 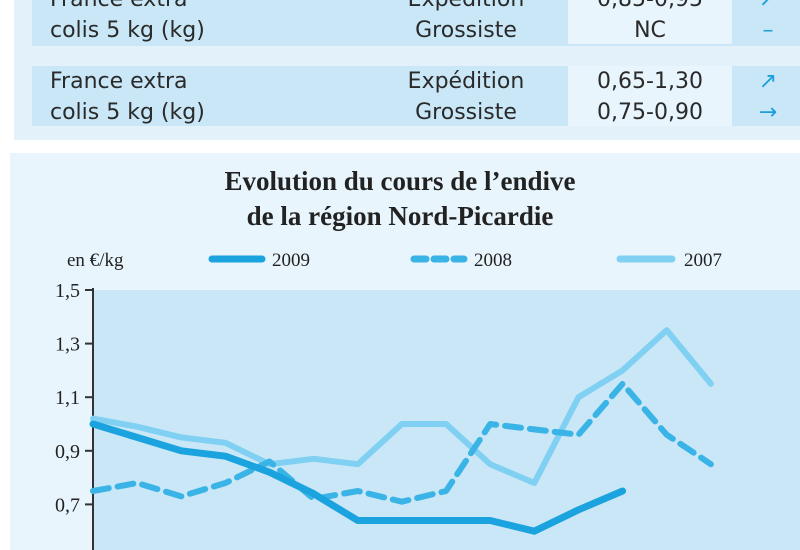 I want to click on chart-title-line: de la région Nord-Picardie, so click(x=400, y=216).